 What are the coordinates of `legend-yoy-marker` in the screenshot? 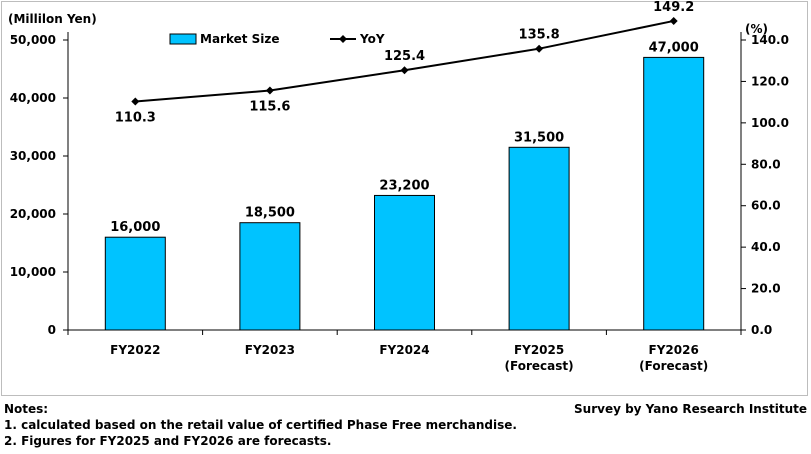 It's located at (343, 39).